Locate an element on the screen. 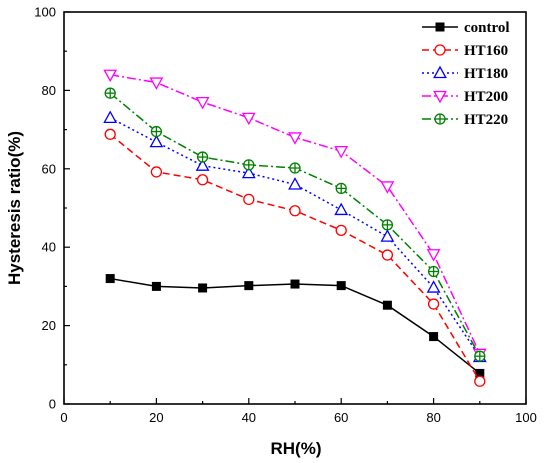 This screenshot has height=463, width=550. legend-item-ht180: HT180 is located at coordinates (465, 73).